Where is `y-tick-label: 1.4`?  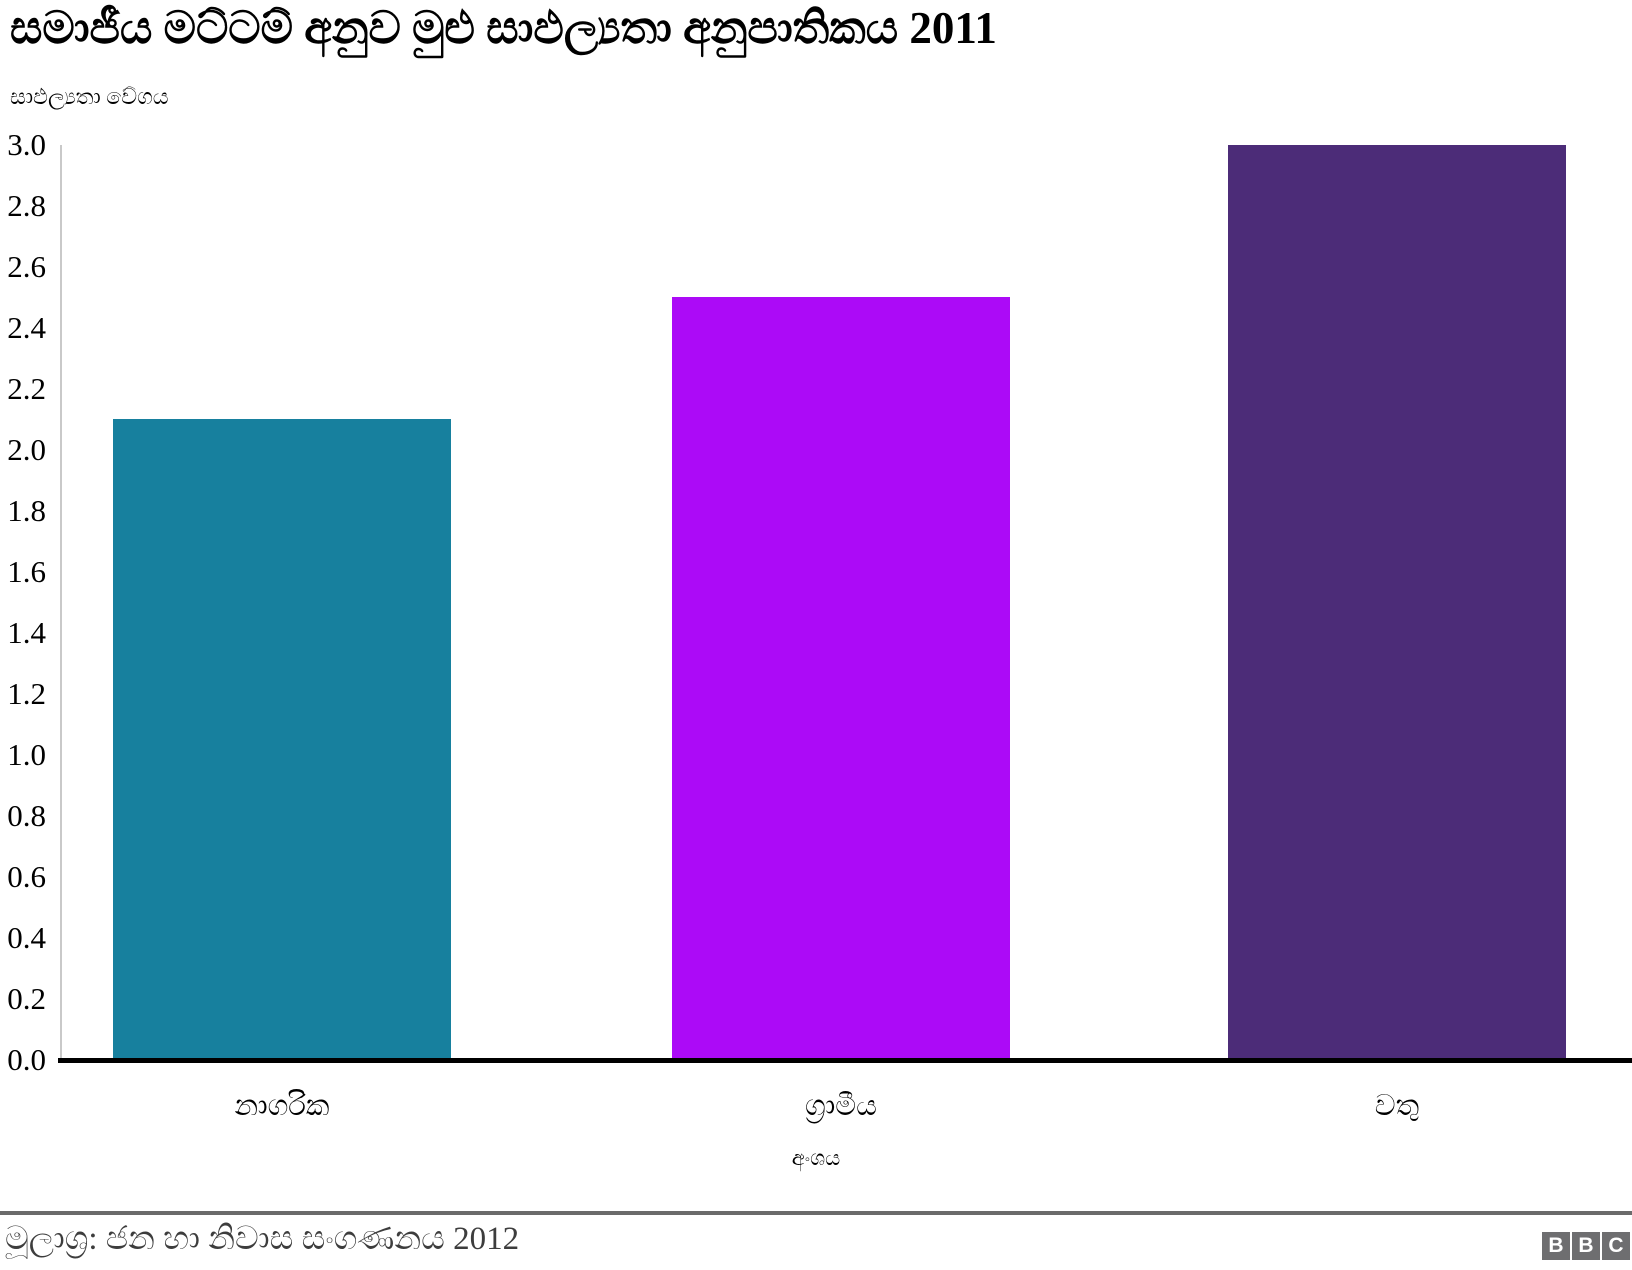 y-tick-label: 1.4 is located at coordinates (26, 632).